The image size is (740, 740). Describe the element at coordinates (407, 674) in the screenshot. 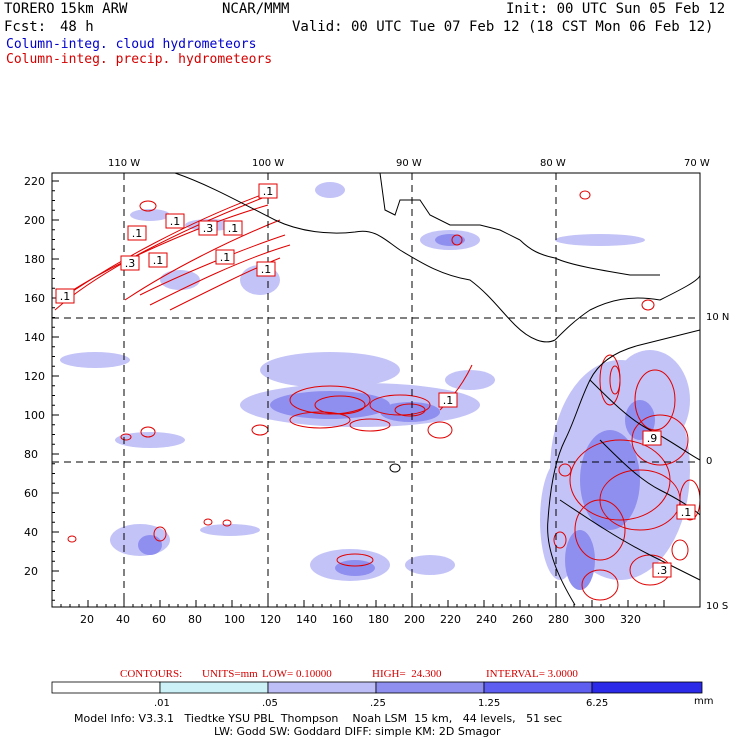

I see `contours-high: HIGH= 24.300` at that location.